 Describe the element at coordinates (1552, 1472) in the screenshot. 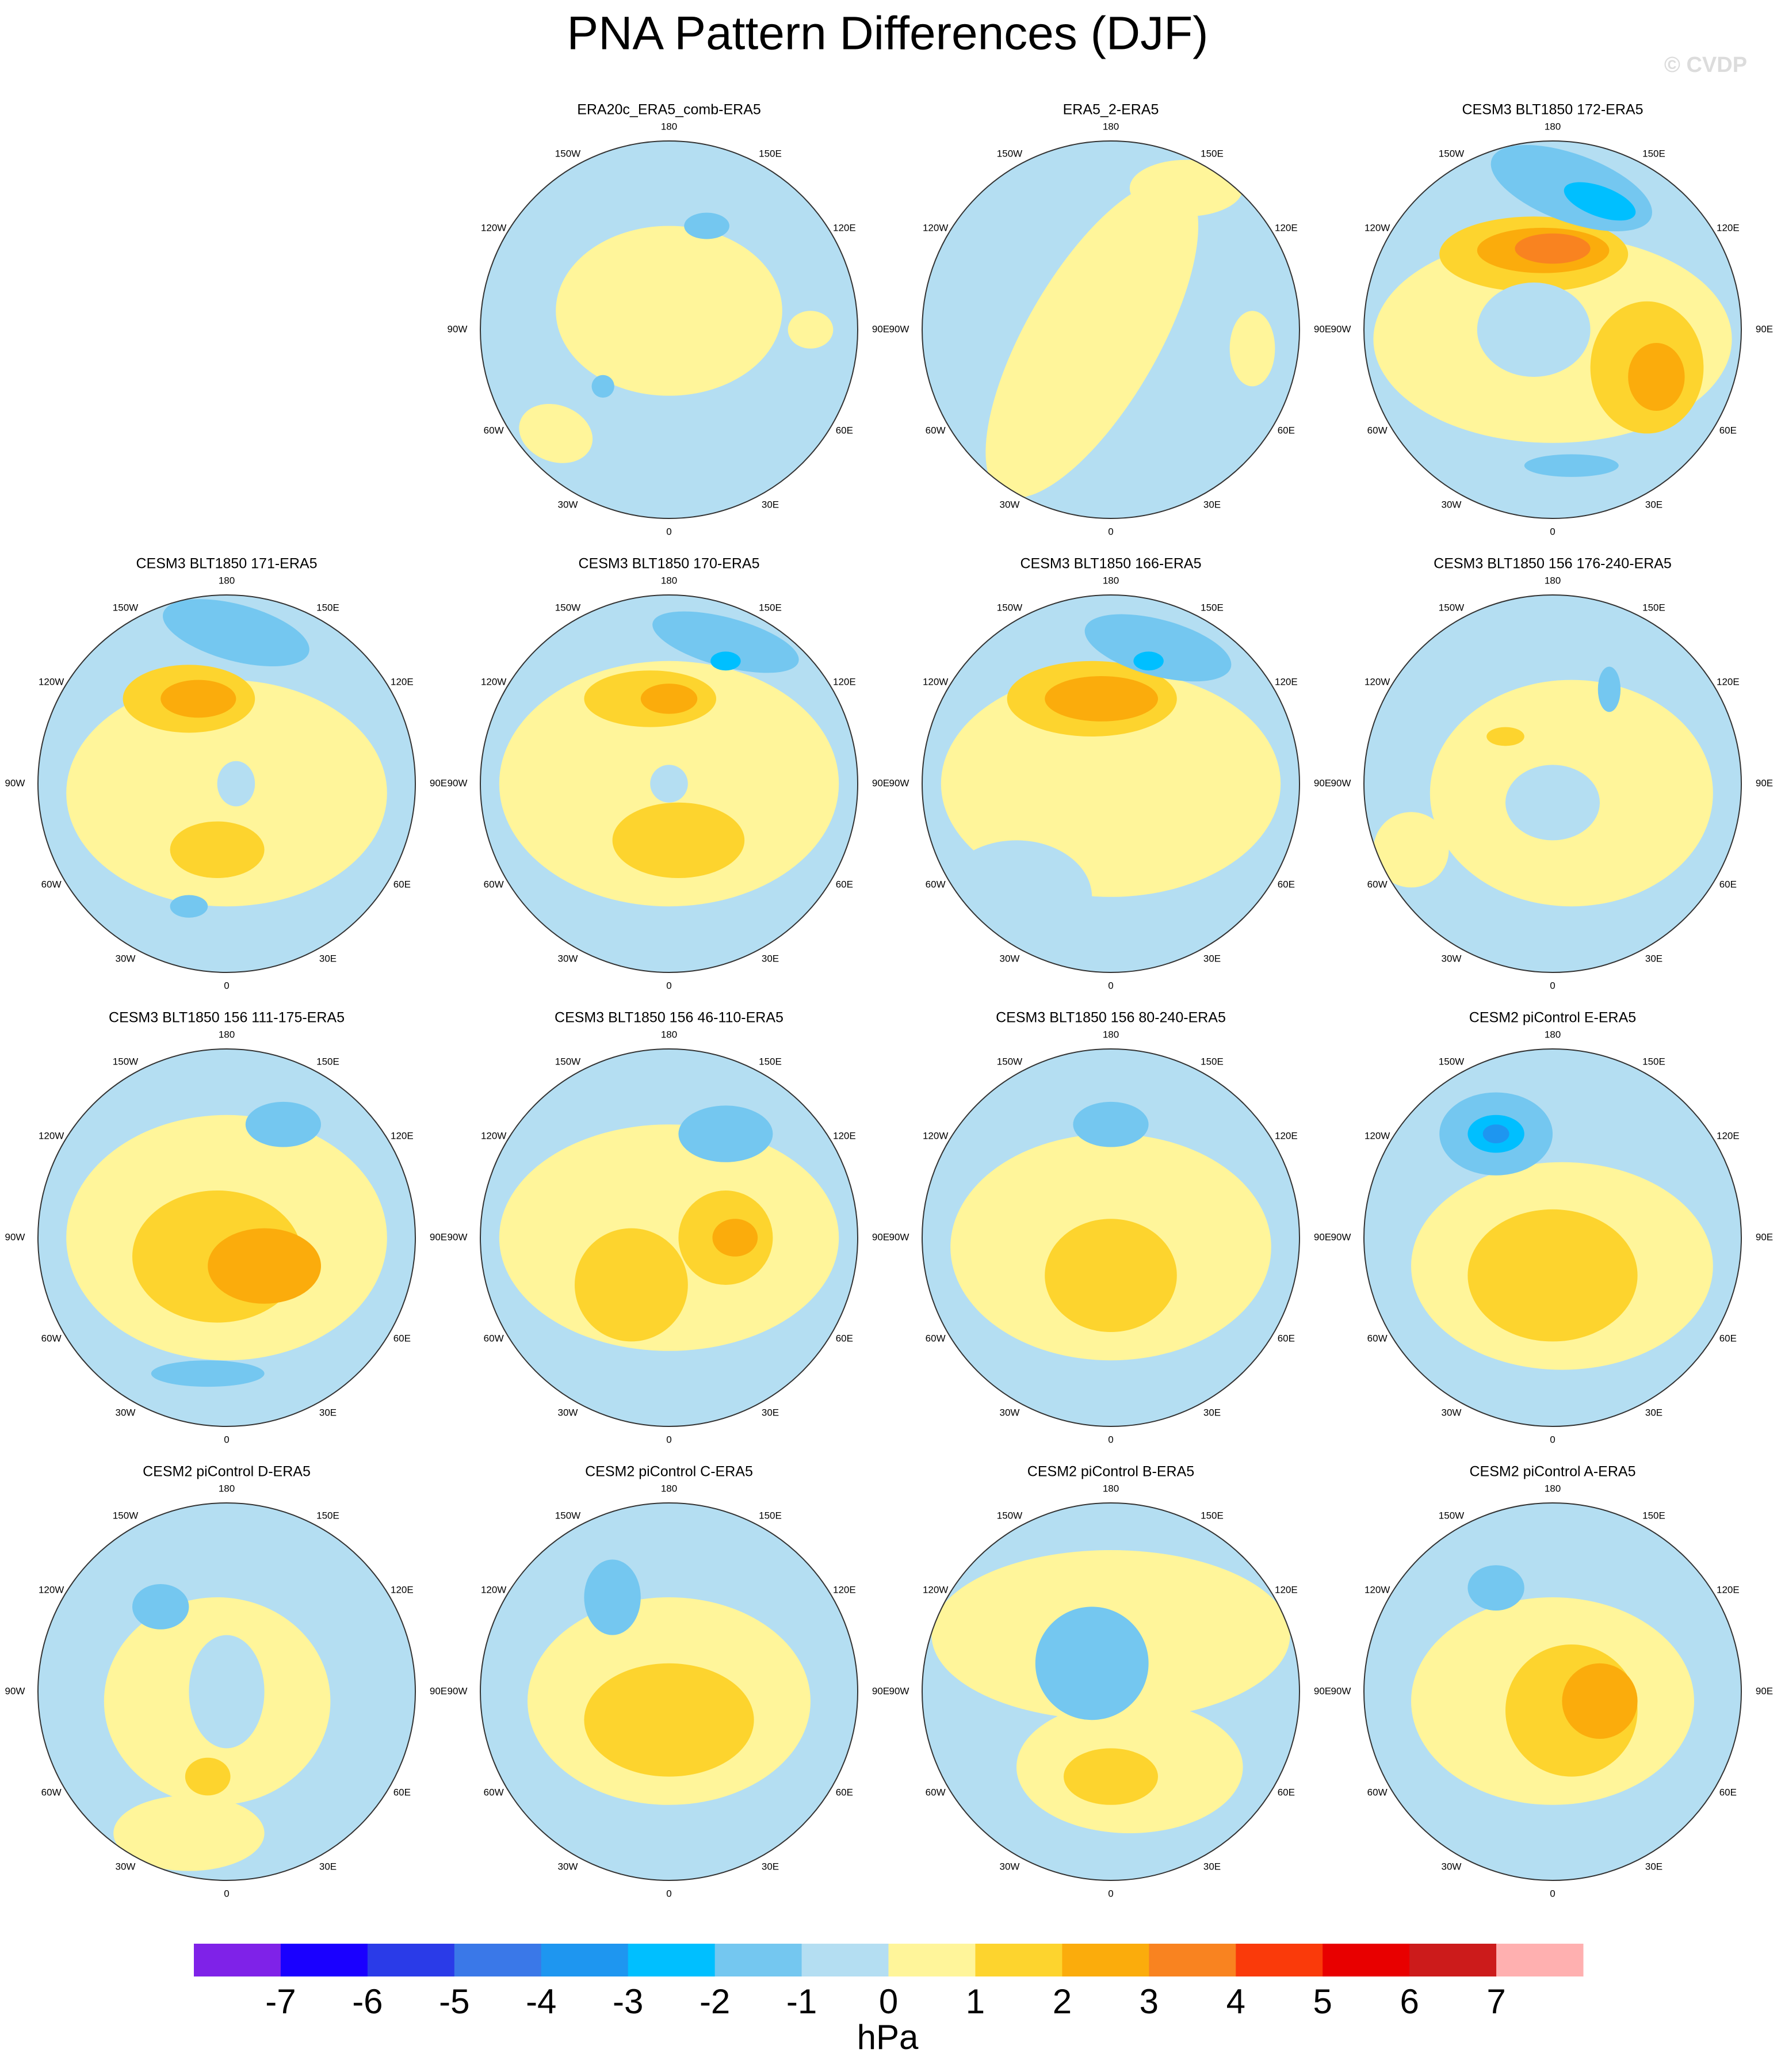

I see `panel-title: CESM2 piControl A-ERA5` at that location.